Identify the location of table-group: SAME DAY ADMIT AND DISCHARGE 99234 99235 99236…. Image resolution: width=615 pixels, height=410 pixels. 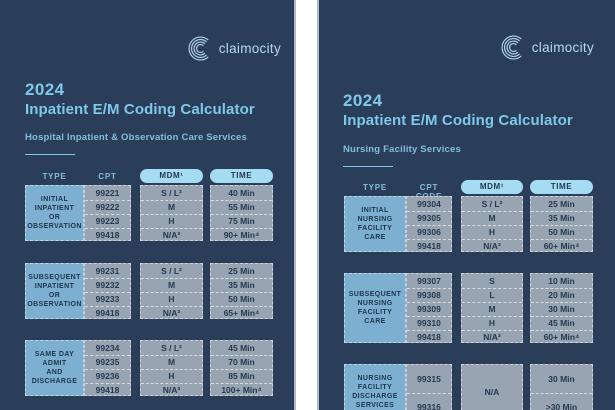
(147, 368).